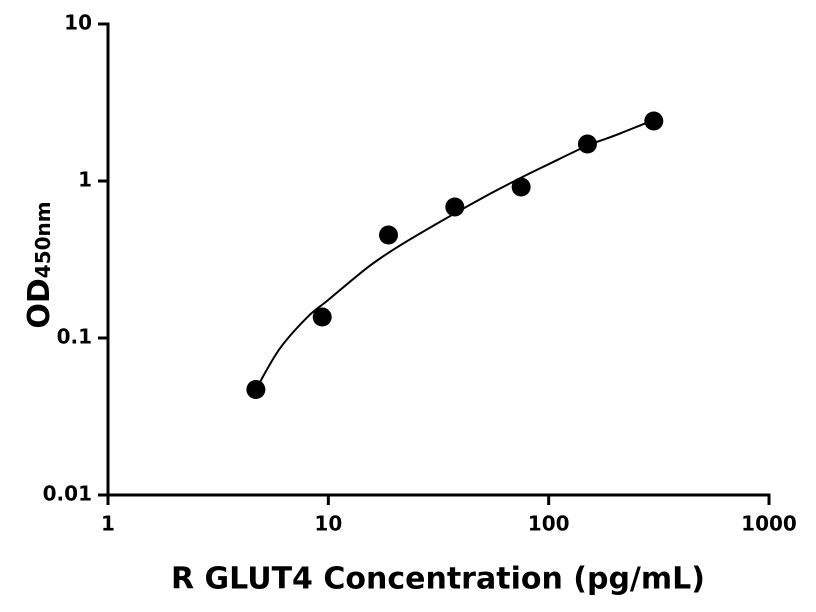 This screenshot has height=612, width=816. What do you see at coordinates (438, 579) in the screenshot?
I see `x-axis-title: R GLUT4 Concentration (pg/mL)` at bounding box center [438, 579].